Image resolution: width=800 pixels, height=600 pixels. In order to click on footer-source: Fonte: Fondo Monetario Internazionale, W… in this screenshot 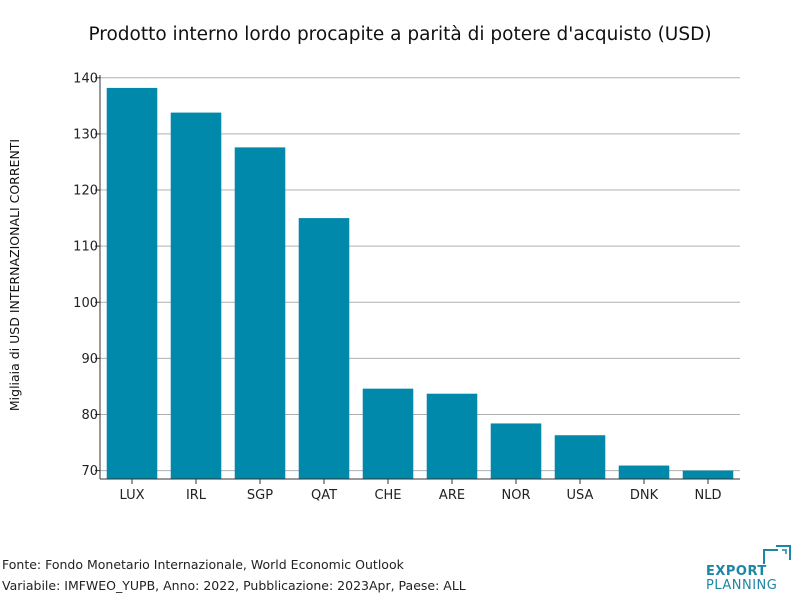, I will do `click(203, 564)`.